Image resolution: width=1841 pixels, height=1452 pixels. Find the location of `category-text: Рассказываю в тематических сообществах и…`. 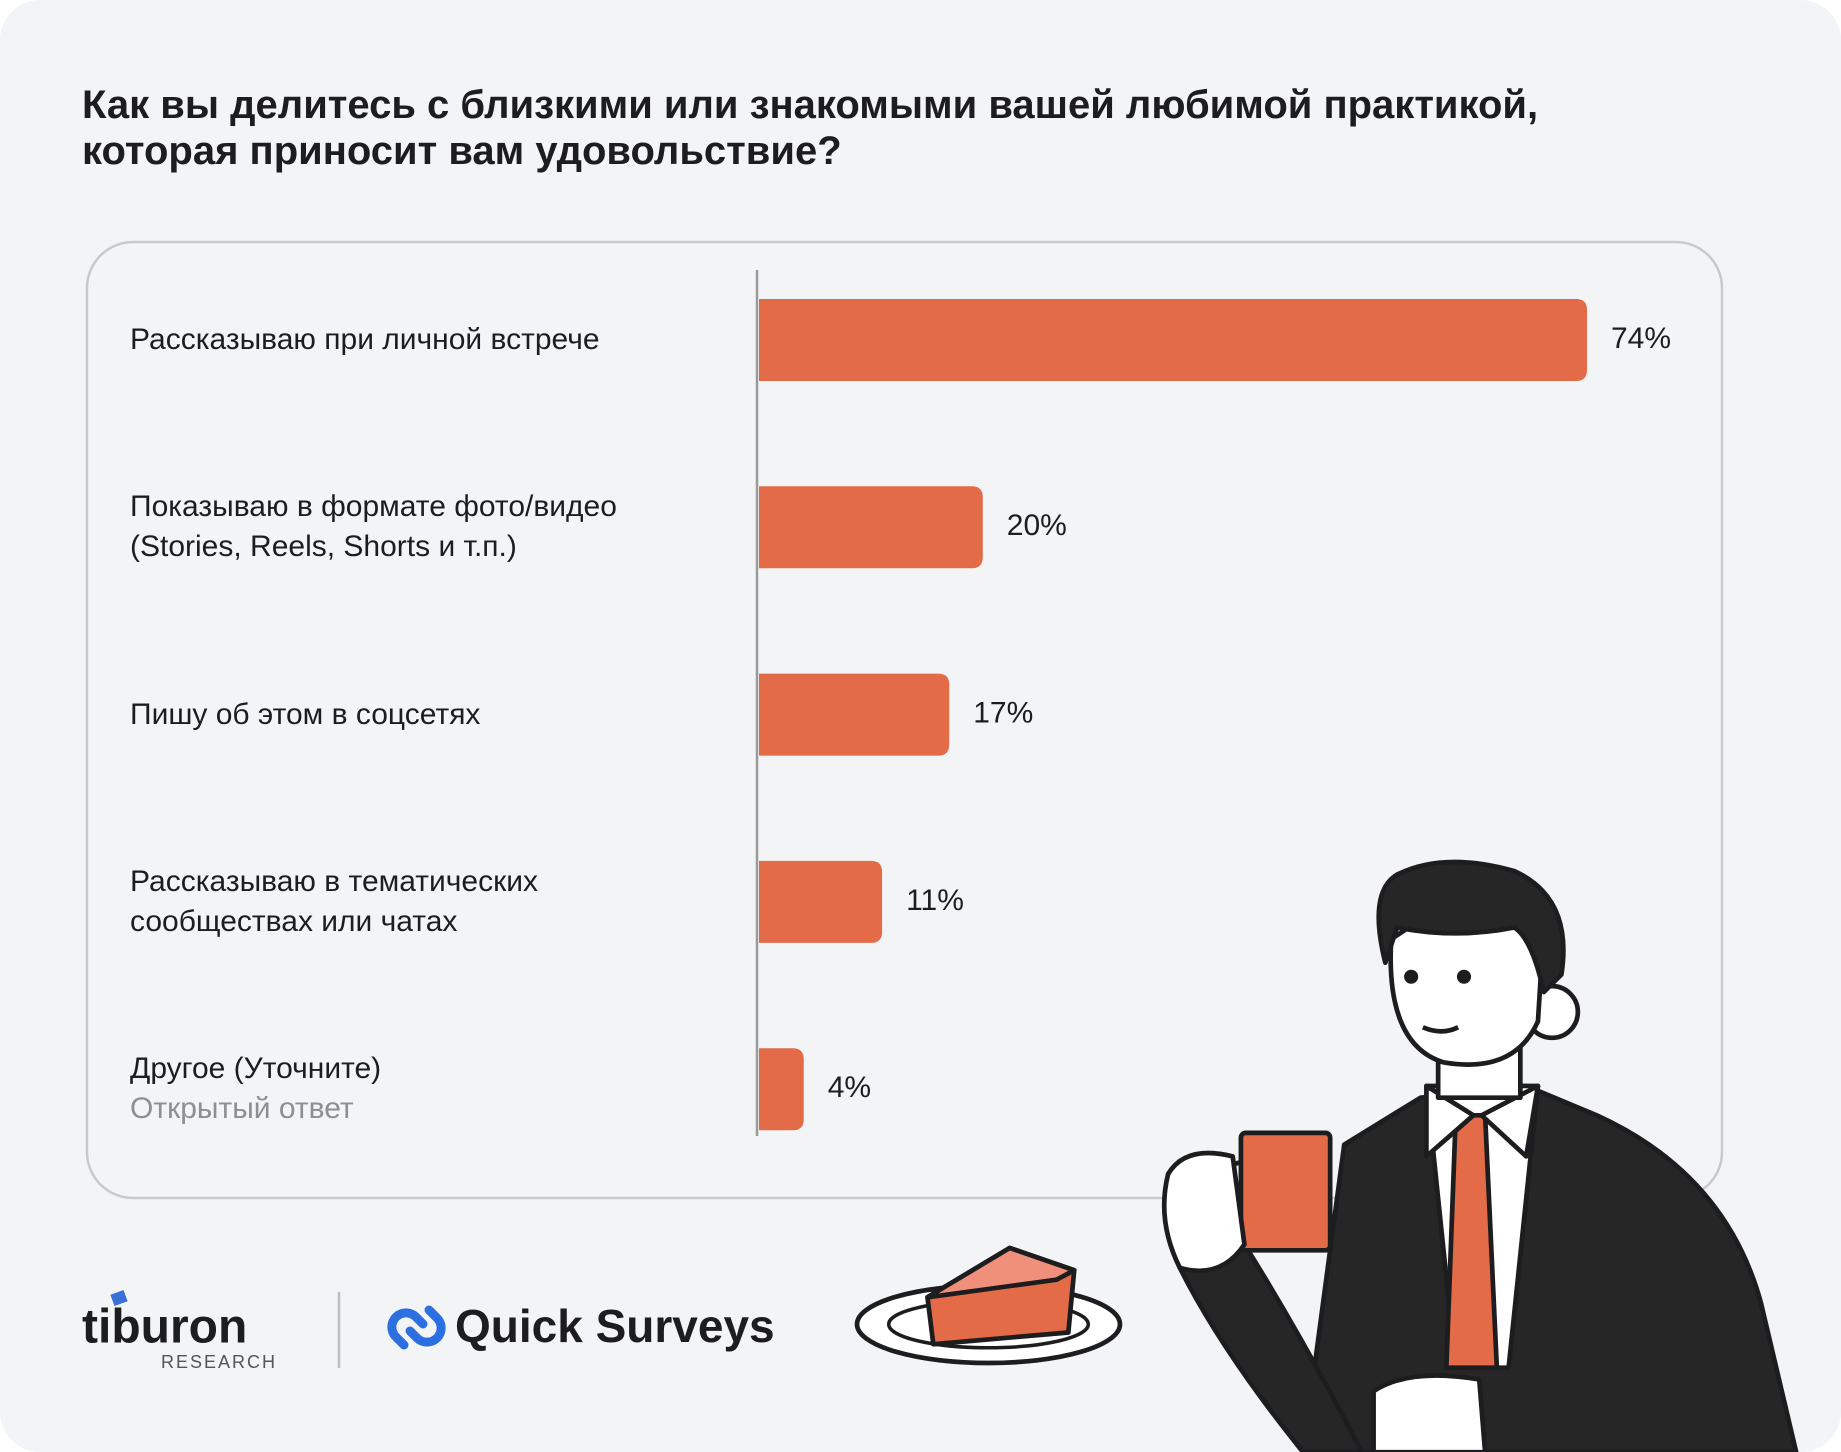

category-text: Рассказываю в тематических сообществах и… is located at coordinates (334, 901).